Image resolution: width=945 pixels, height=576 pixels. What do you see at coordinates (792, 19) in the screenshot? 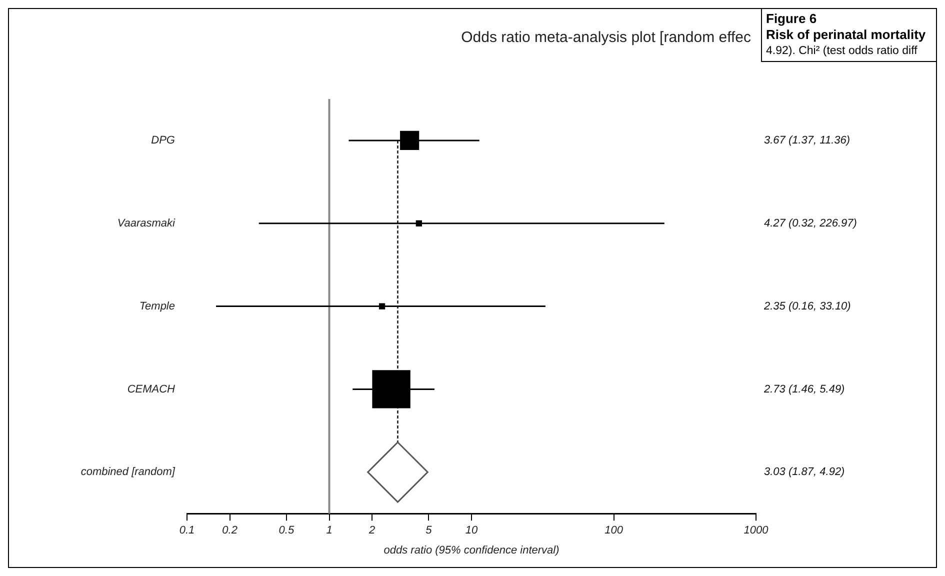
I see `caption: Figure 6` at bounding box center [792, 19].